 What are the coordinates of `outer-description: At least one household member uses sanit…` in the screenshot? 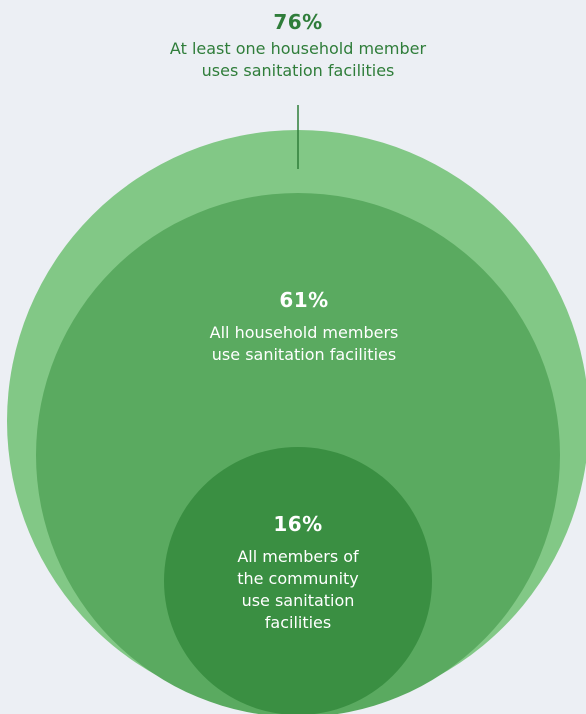 It's located at (298, 60).